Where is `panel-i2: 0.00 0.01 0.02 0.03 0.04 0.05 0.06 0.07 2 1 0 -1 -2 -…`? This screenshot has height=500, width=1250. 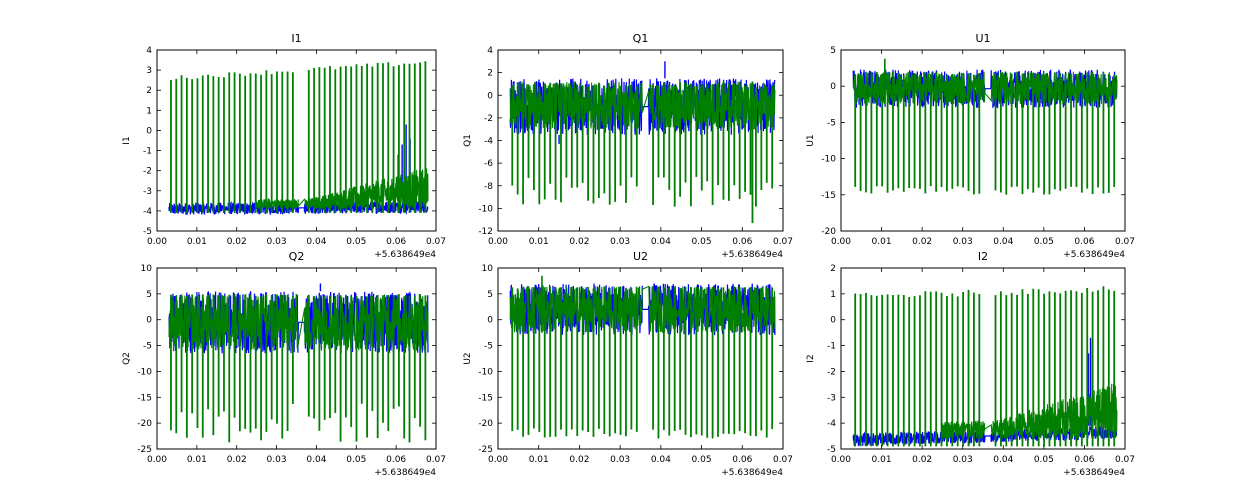
panel-i2: 0.00 0.01 0.02 0.03 0.04 0.05 0.06 0.07 2 1 0 -1 -2 -… is located at coordinates (970, 364).